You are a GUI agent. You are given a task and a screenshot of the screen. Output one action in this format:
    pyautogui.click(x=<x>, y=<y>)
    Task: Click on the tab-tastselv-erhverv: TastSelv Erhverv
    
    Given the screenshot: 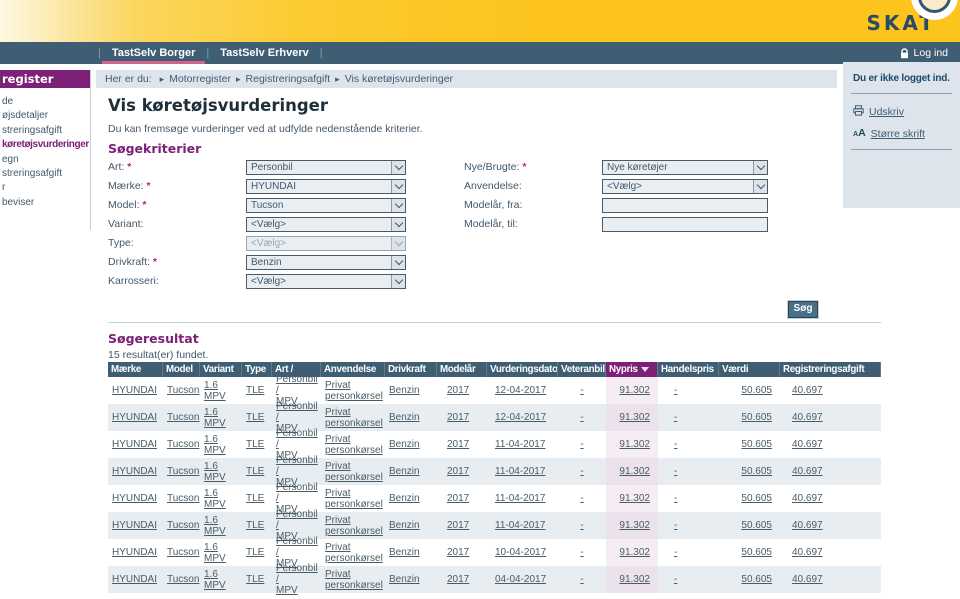 What is the action you would take?
    pyautogui.click(x=264, y=53)
    